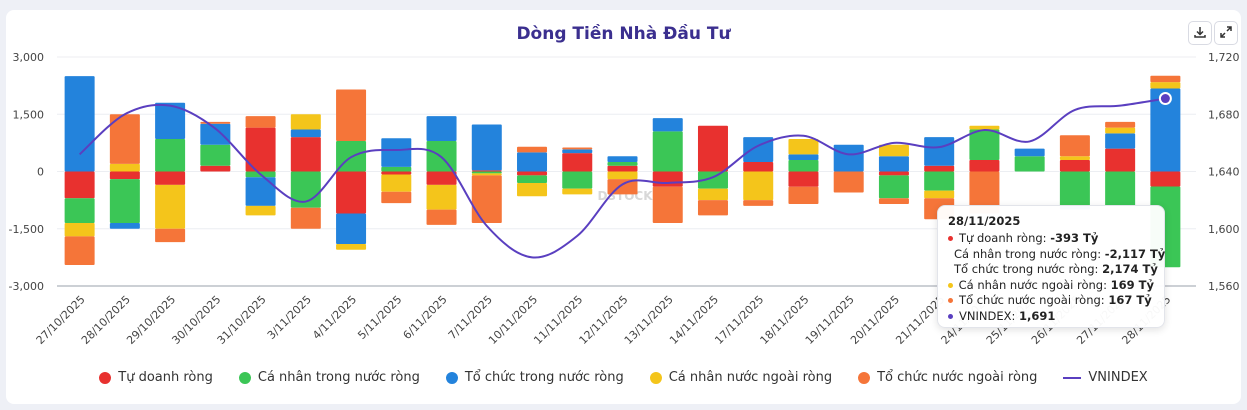  I want to click on legend-item: Cá nhân trong nước ròng, so click(329, 377).